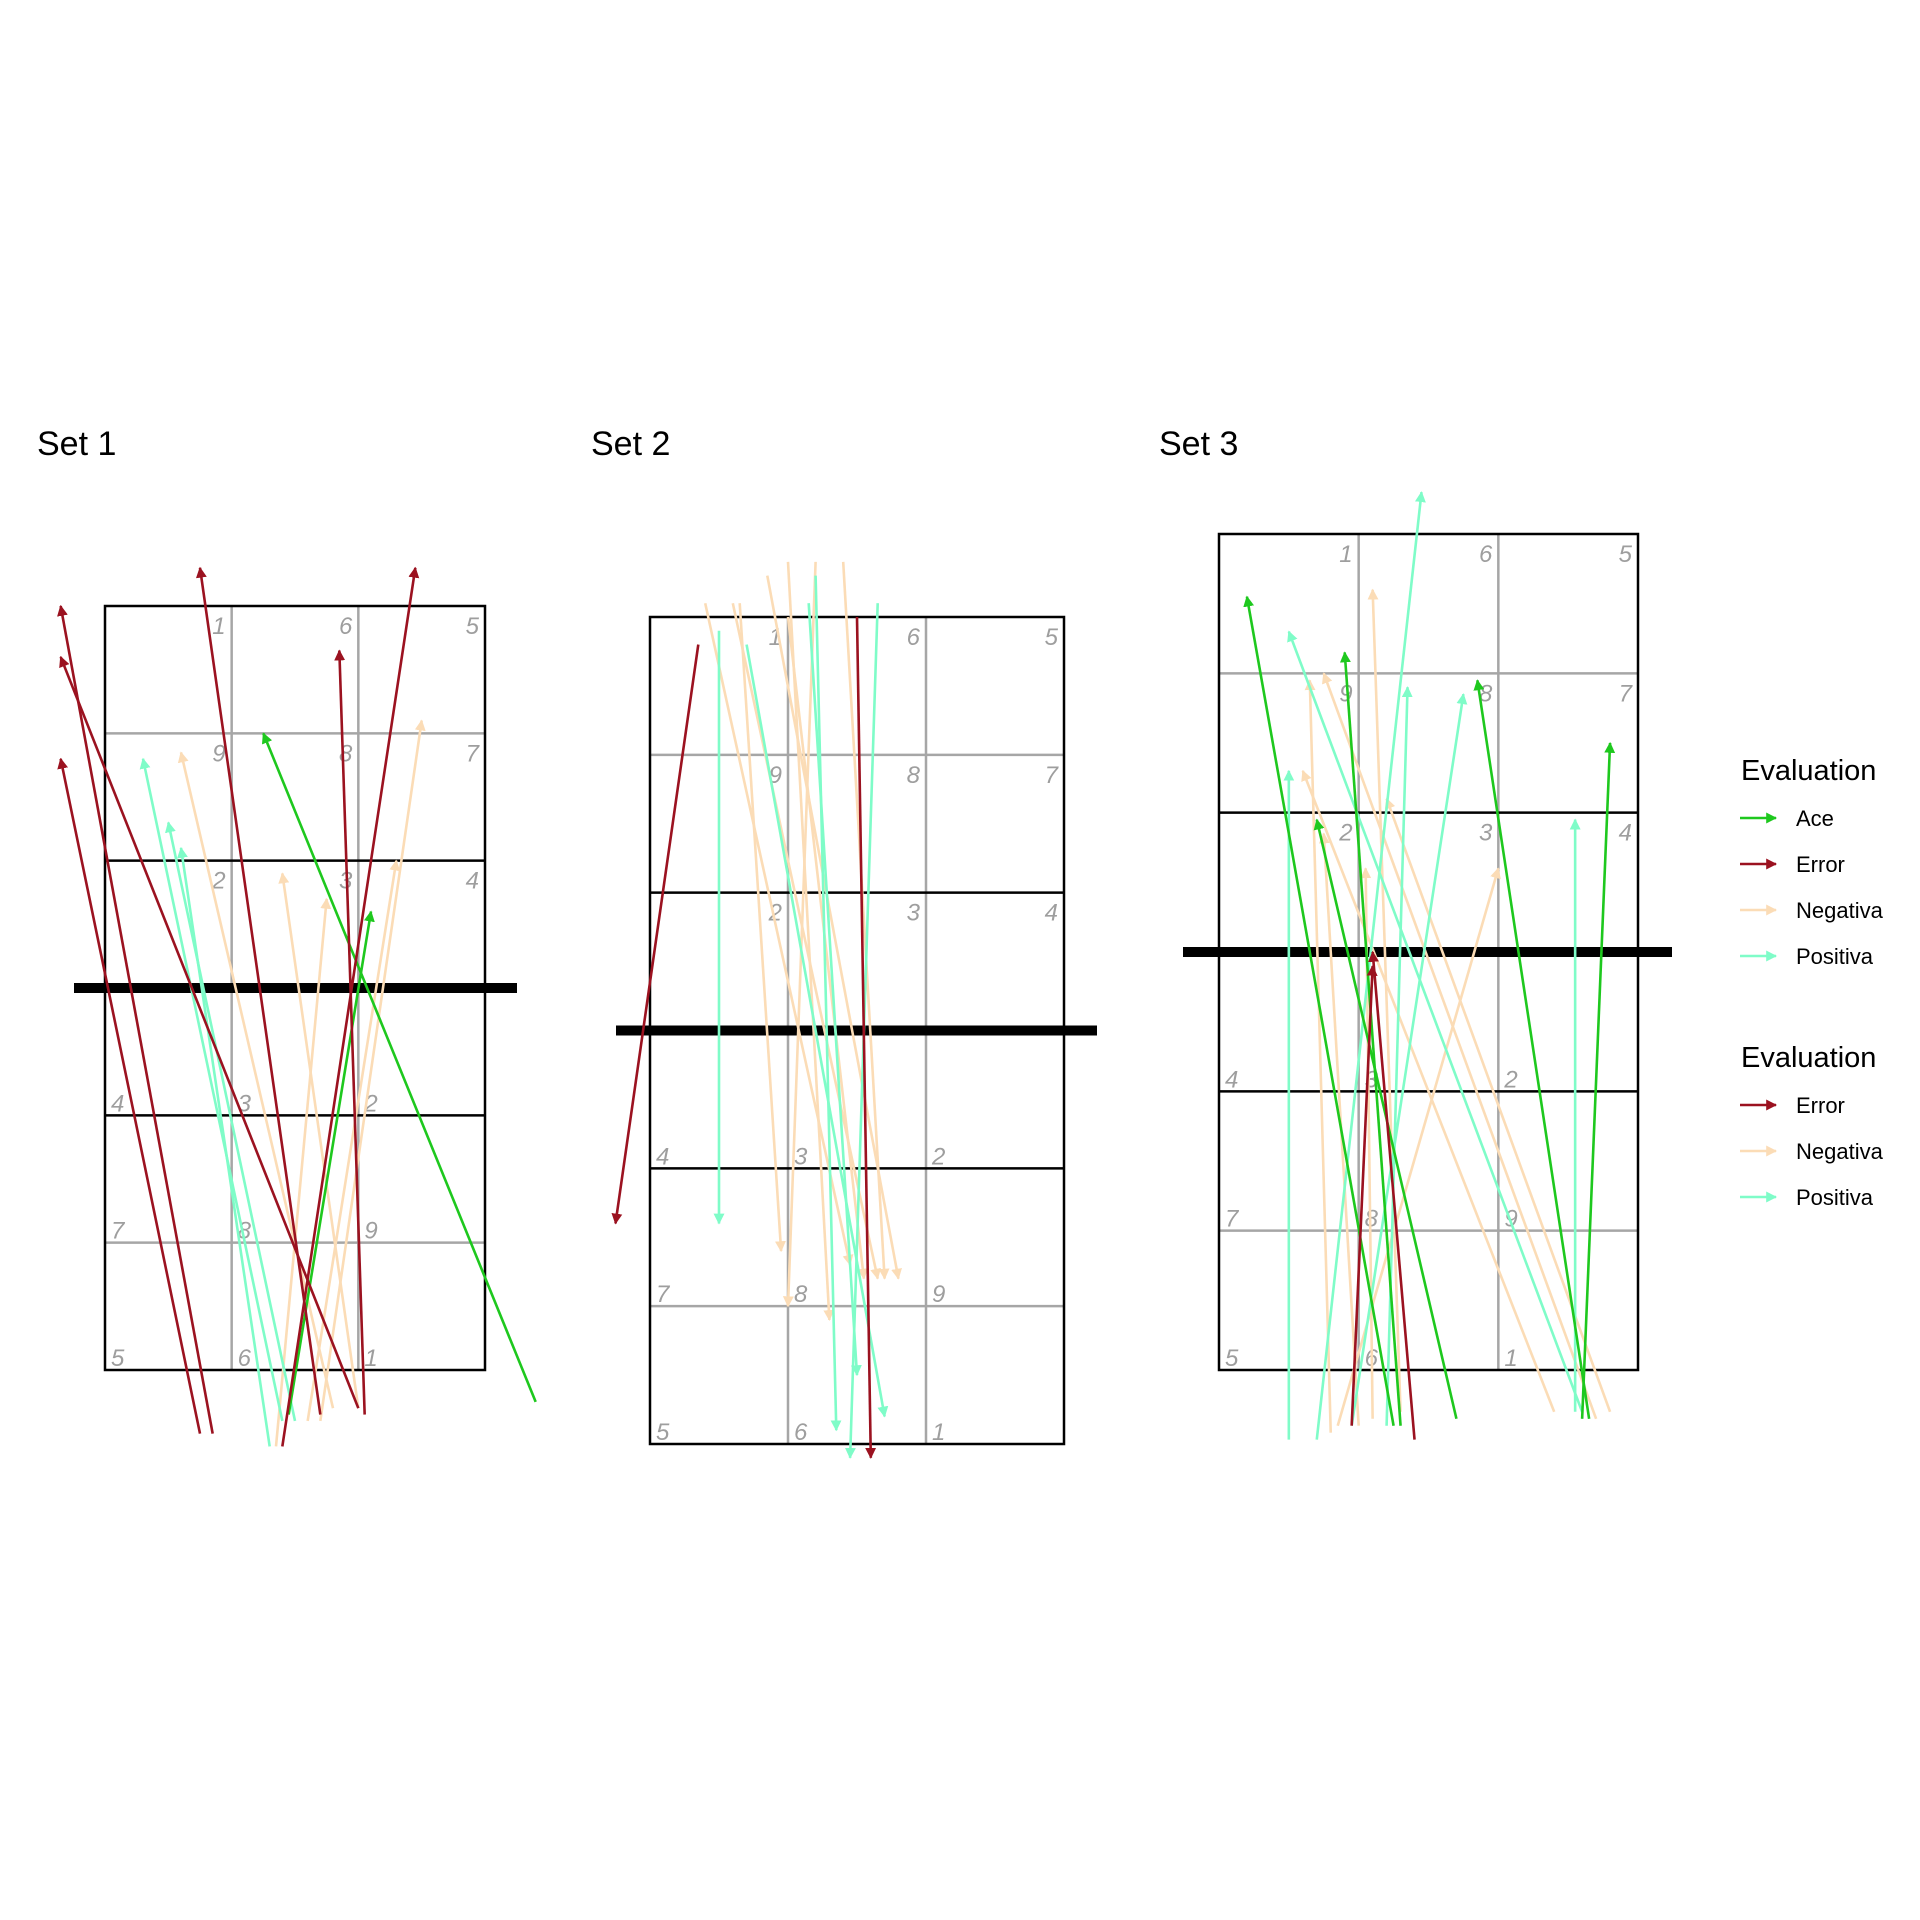  I want to click on panel-set-1: Set 11 6 59 8 72 3 44 3 27 8 95 6 1, so click(287, 936).